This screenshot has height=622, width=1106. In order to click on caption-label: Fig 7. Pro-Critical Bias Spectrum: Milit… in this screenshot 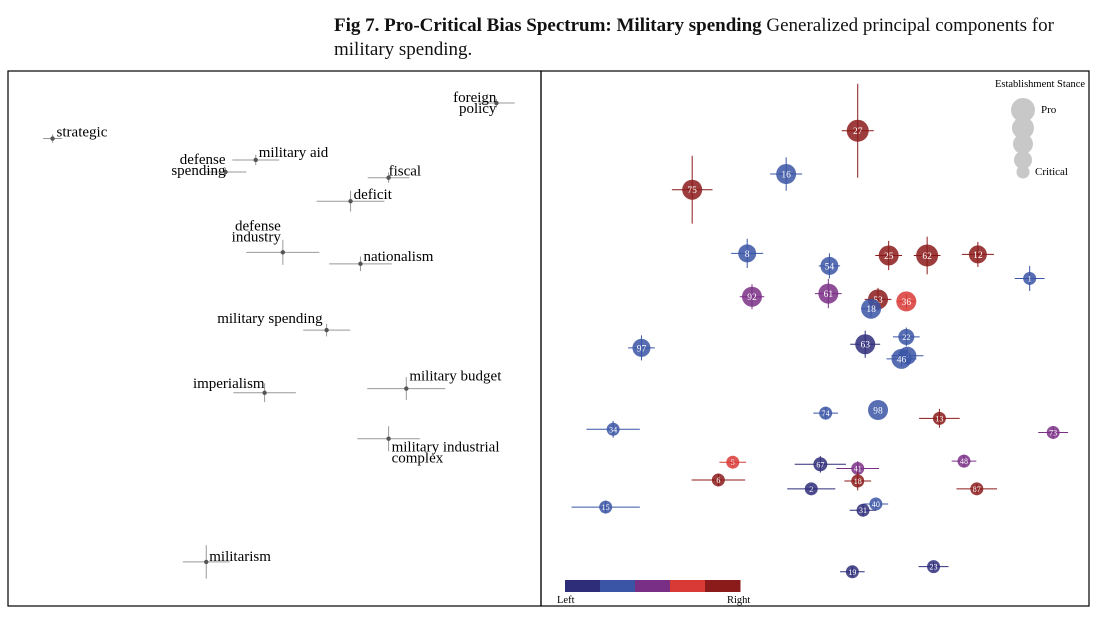, I will do `click(548, 25)`.